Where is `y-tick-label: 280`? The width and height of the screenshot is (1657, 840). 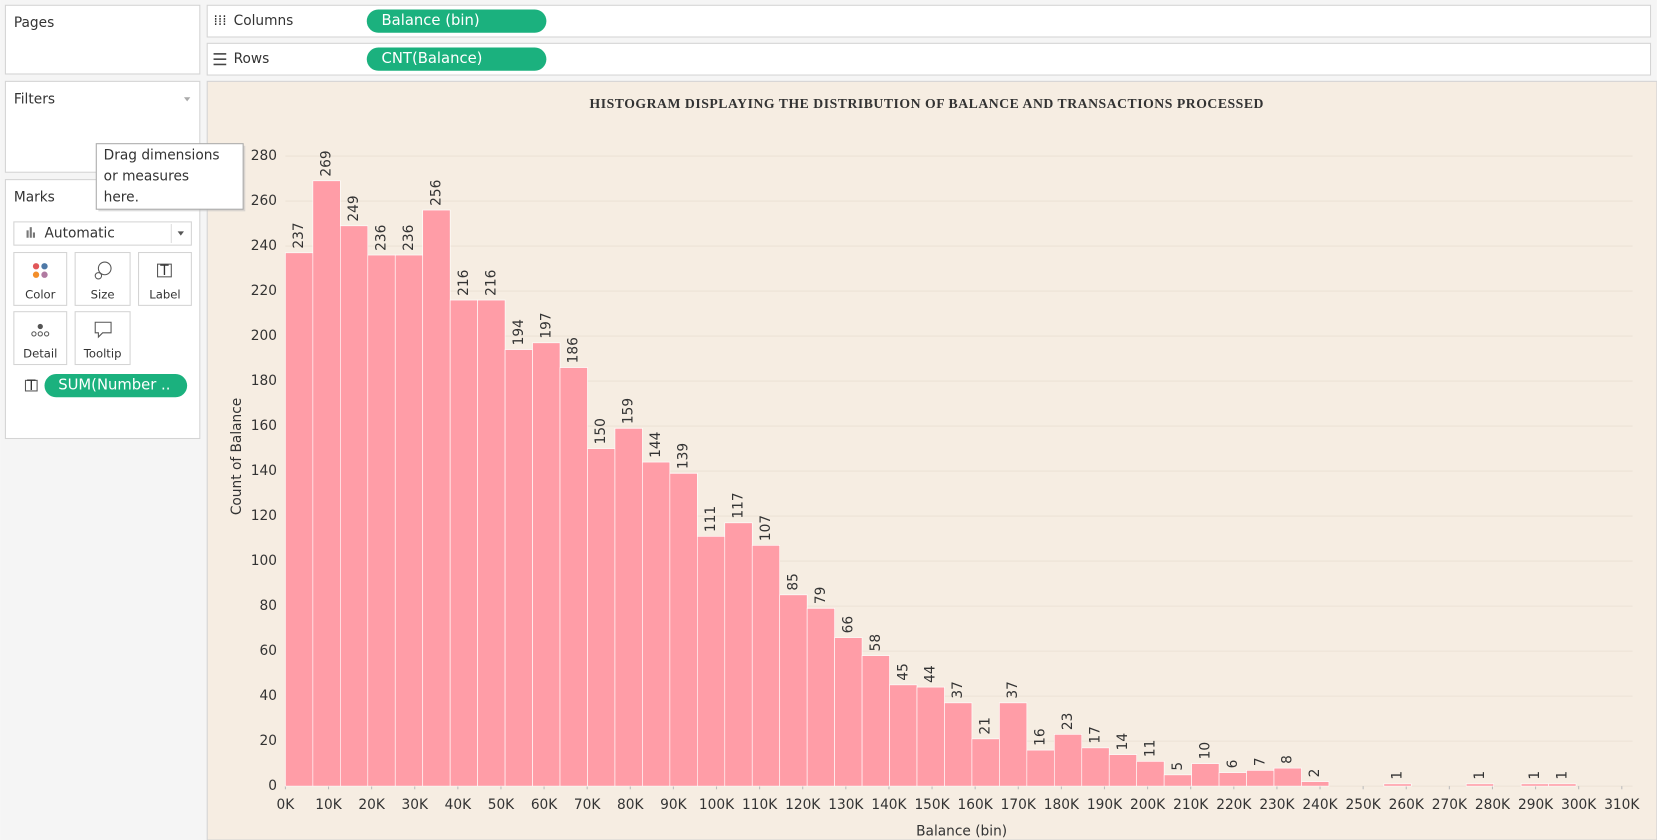 y-tick-label: 280 is located at coordinates (264, 156).